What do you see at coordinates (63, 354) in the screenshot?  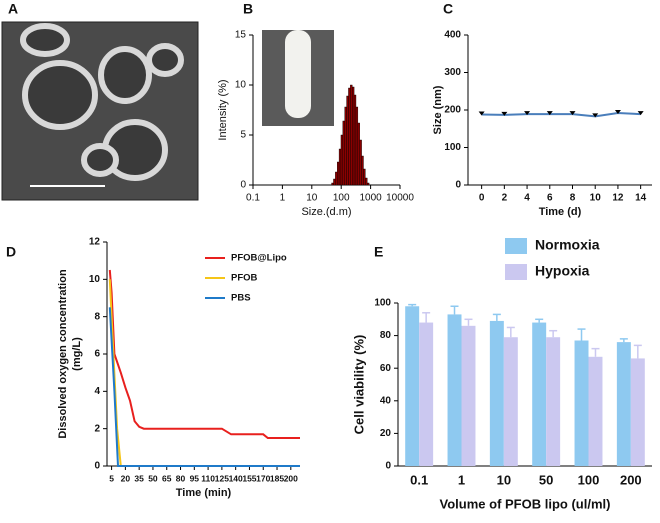 I see `y-axis-title: Dissolved oxygen concentration` at bounding box center [63, 354].